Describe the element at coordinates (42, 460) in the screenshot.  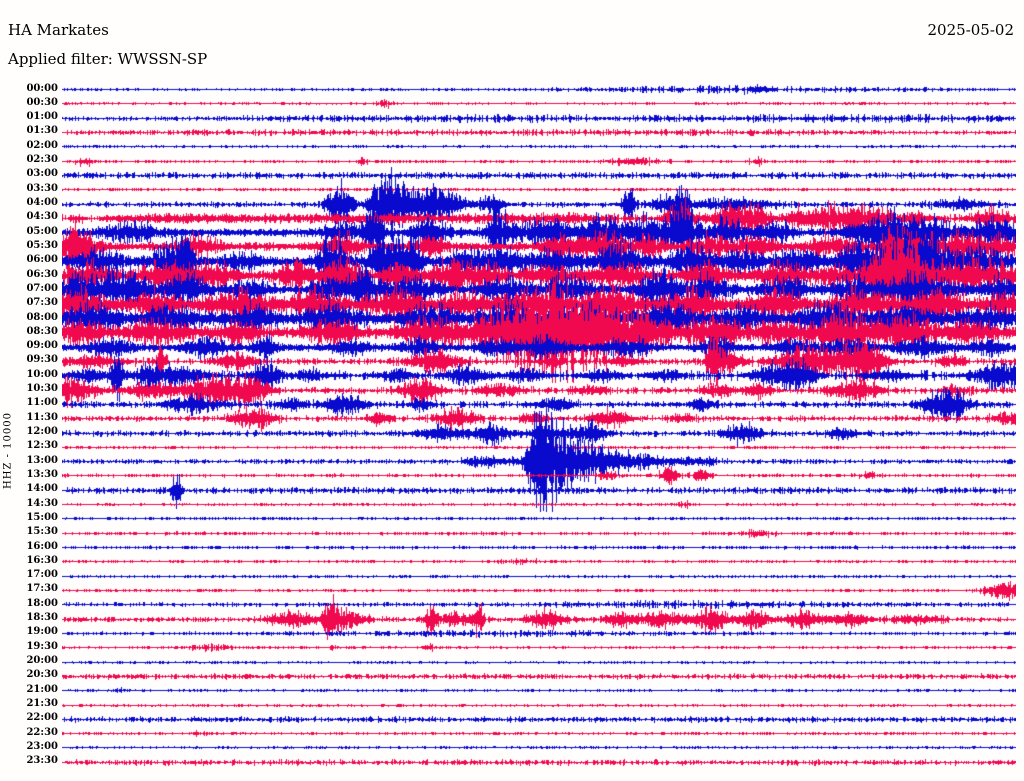
I see `time-label: 13:00` at that location.